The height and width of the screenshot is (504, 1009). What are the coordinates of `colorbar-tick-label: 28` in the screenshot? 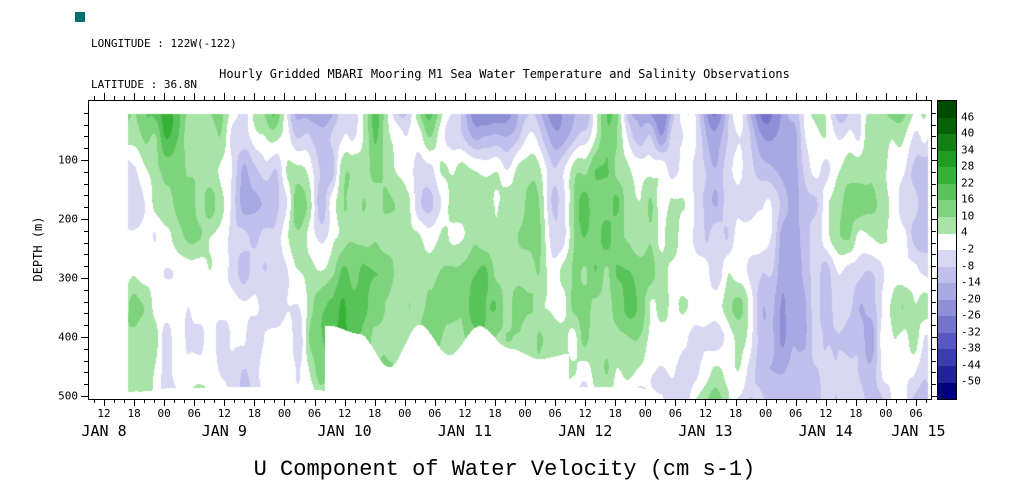 It's located at (968, 166).